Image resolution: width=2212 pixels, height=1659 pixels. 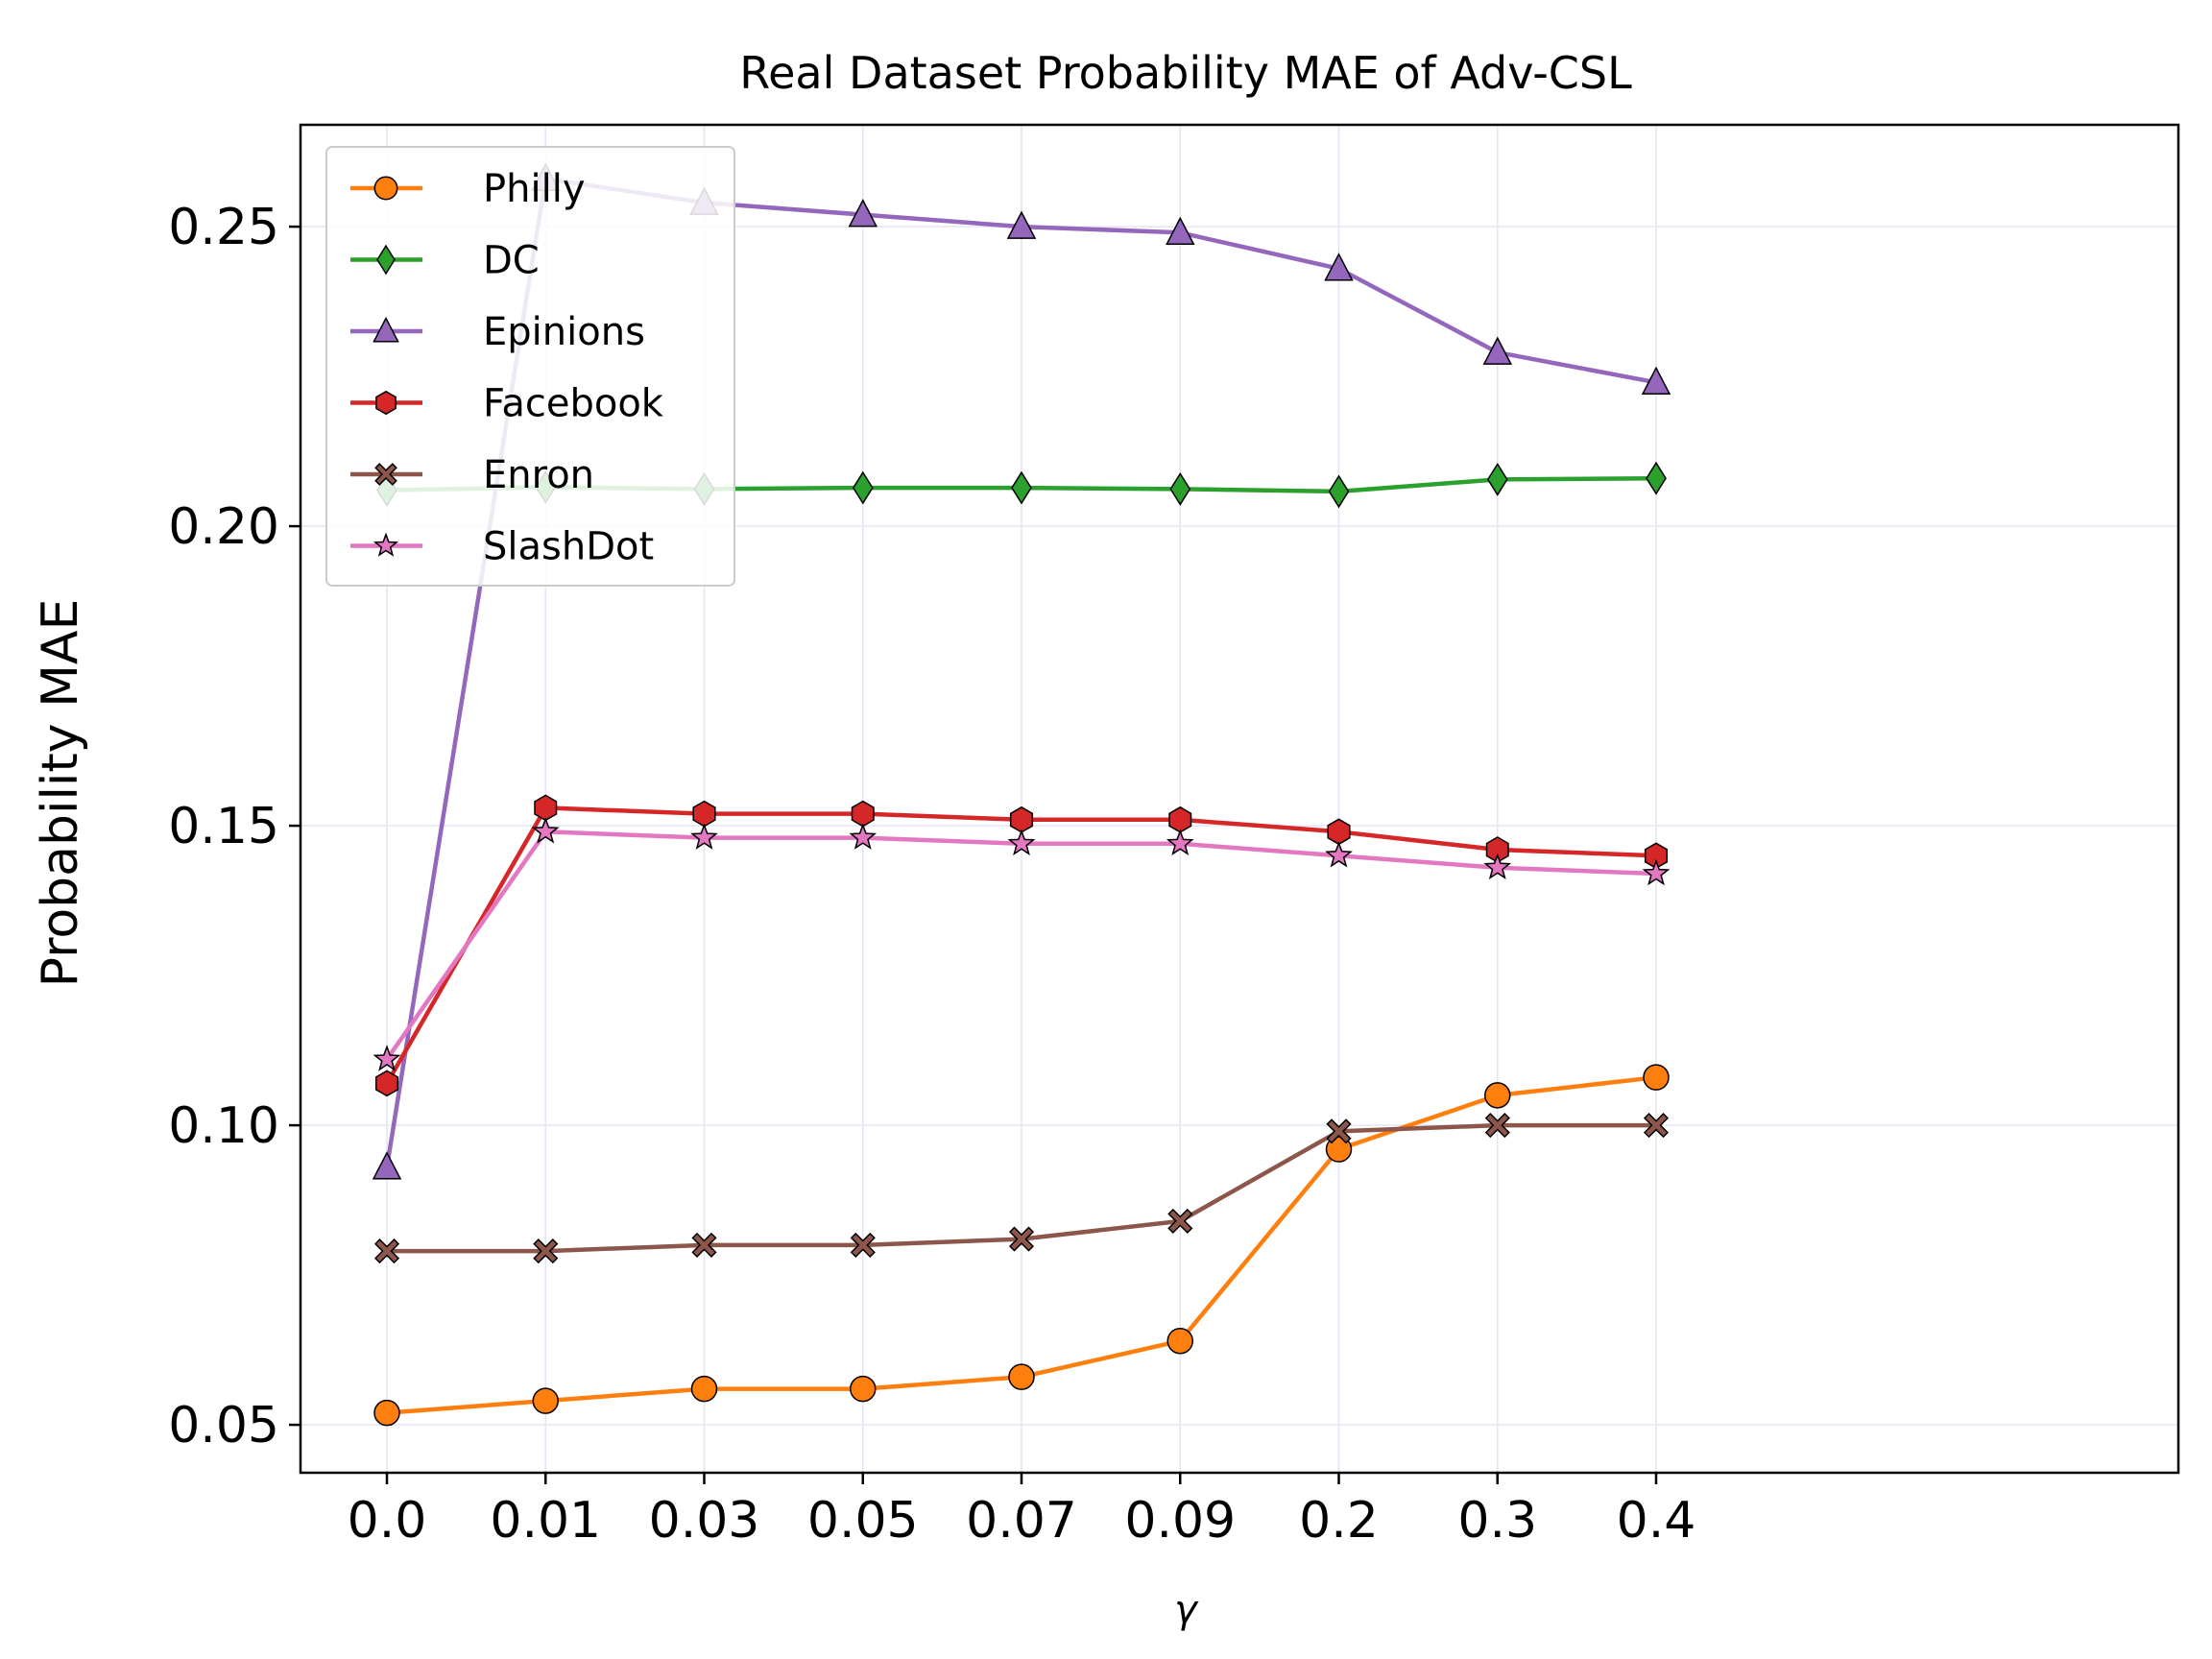 I want to click on y-tick-label: 0.15, so click(x=223, y=826).